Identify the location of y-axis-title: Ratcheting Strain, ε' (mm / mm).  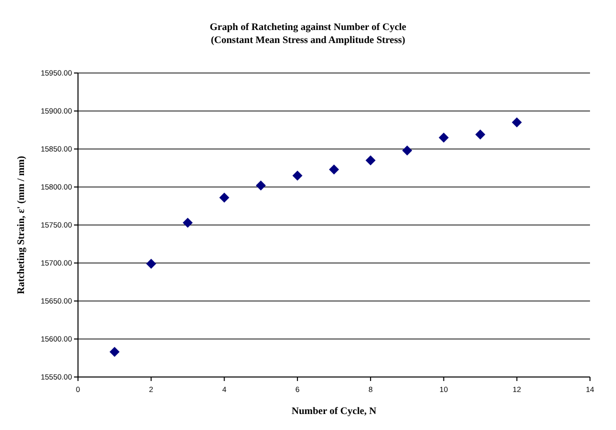
(21, 225).